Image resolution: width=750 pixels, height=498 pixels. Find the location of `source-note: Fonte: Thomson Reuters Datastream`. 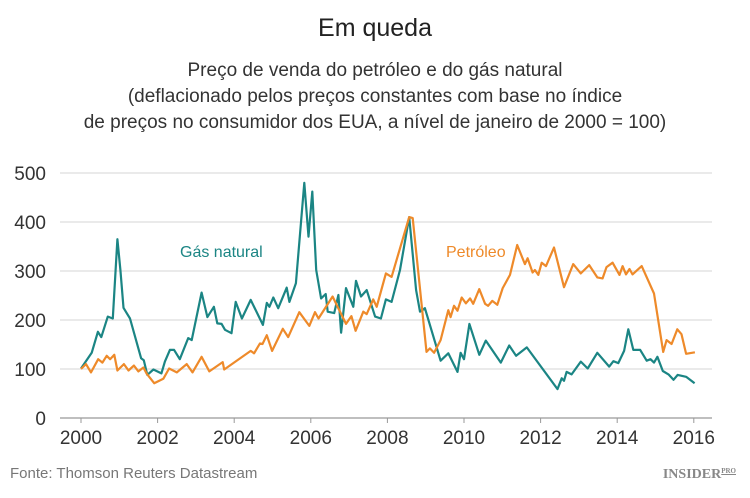

source-note: Fonte: Thomson Reuters Datastream is located at coordinates (134, 473).